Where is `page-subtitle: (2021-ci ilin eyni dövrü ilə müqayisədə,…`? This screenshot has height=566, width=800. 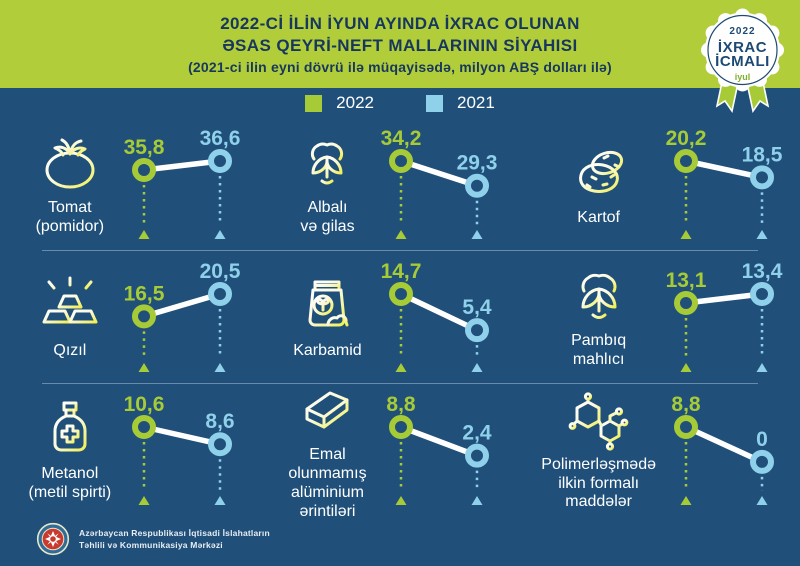
page-subtitle: (2021-ci ilin eyni dövrü ilə müqayisədə,… is located at coordinates (400, 66).